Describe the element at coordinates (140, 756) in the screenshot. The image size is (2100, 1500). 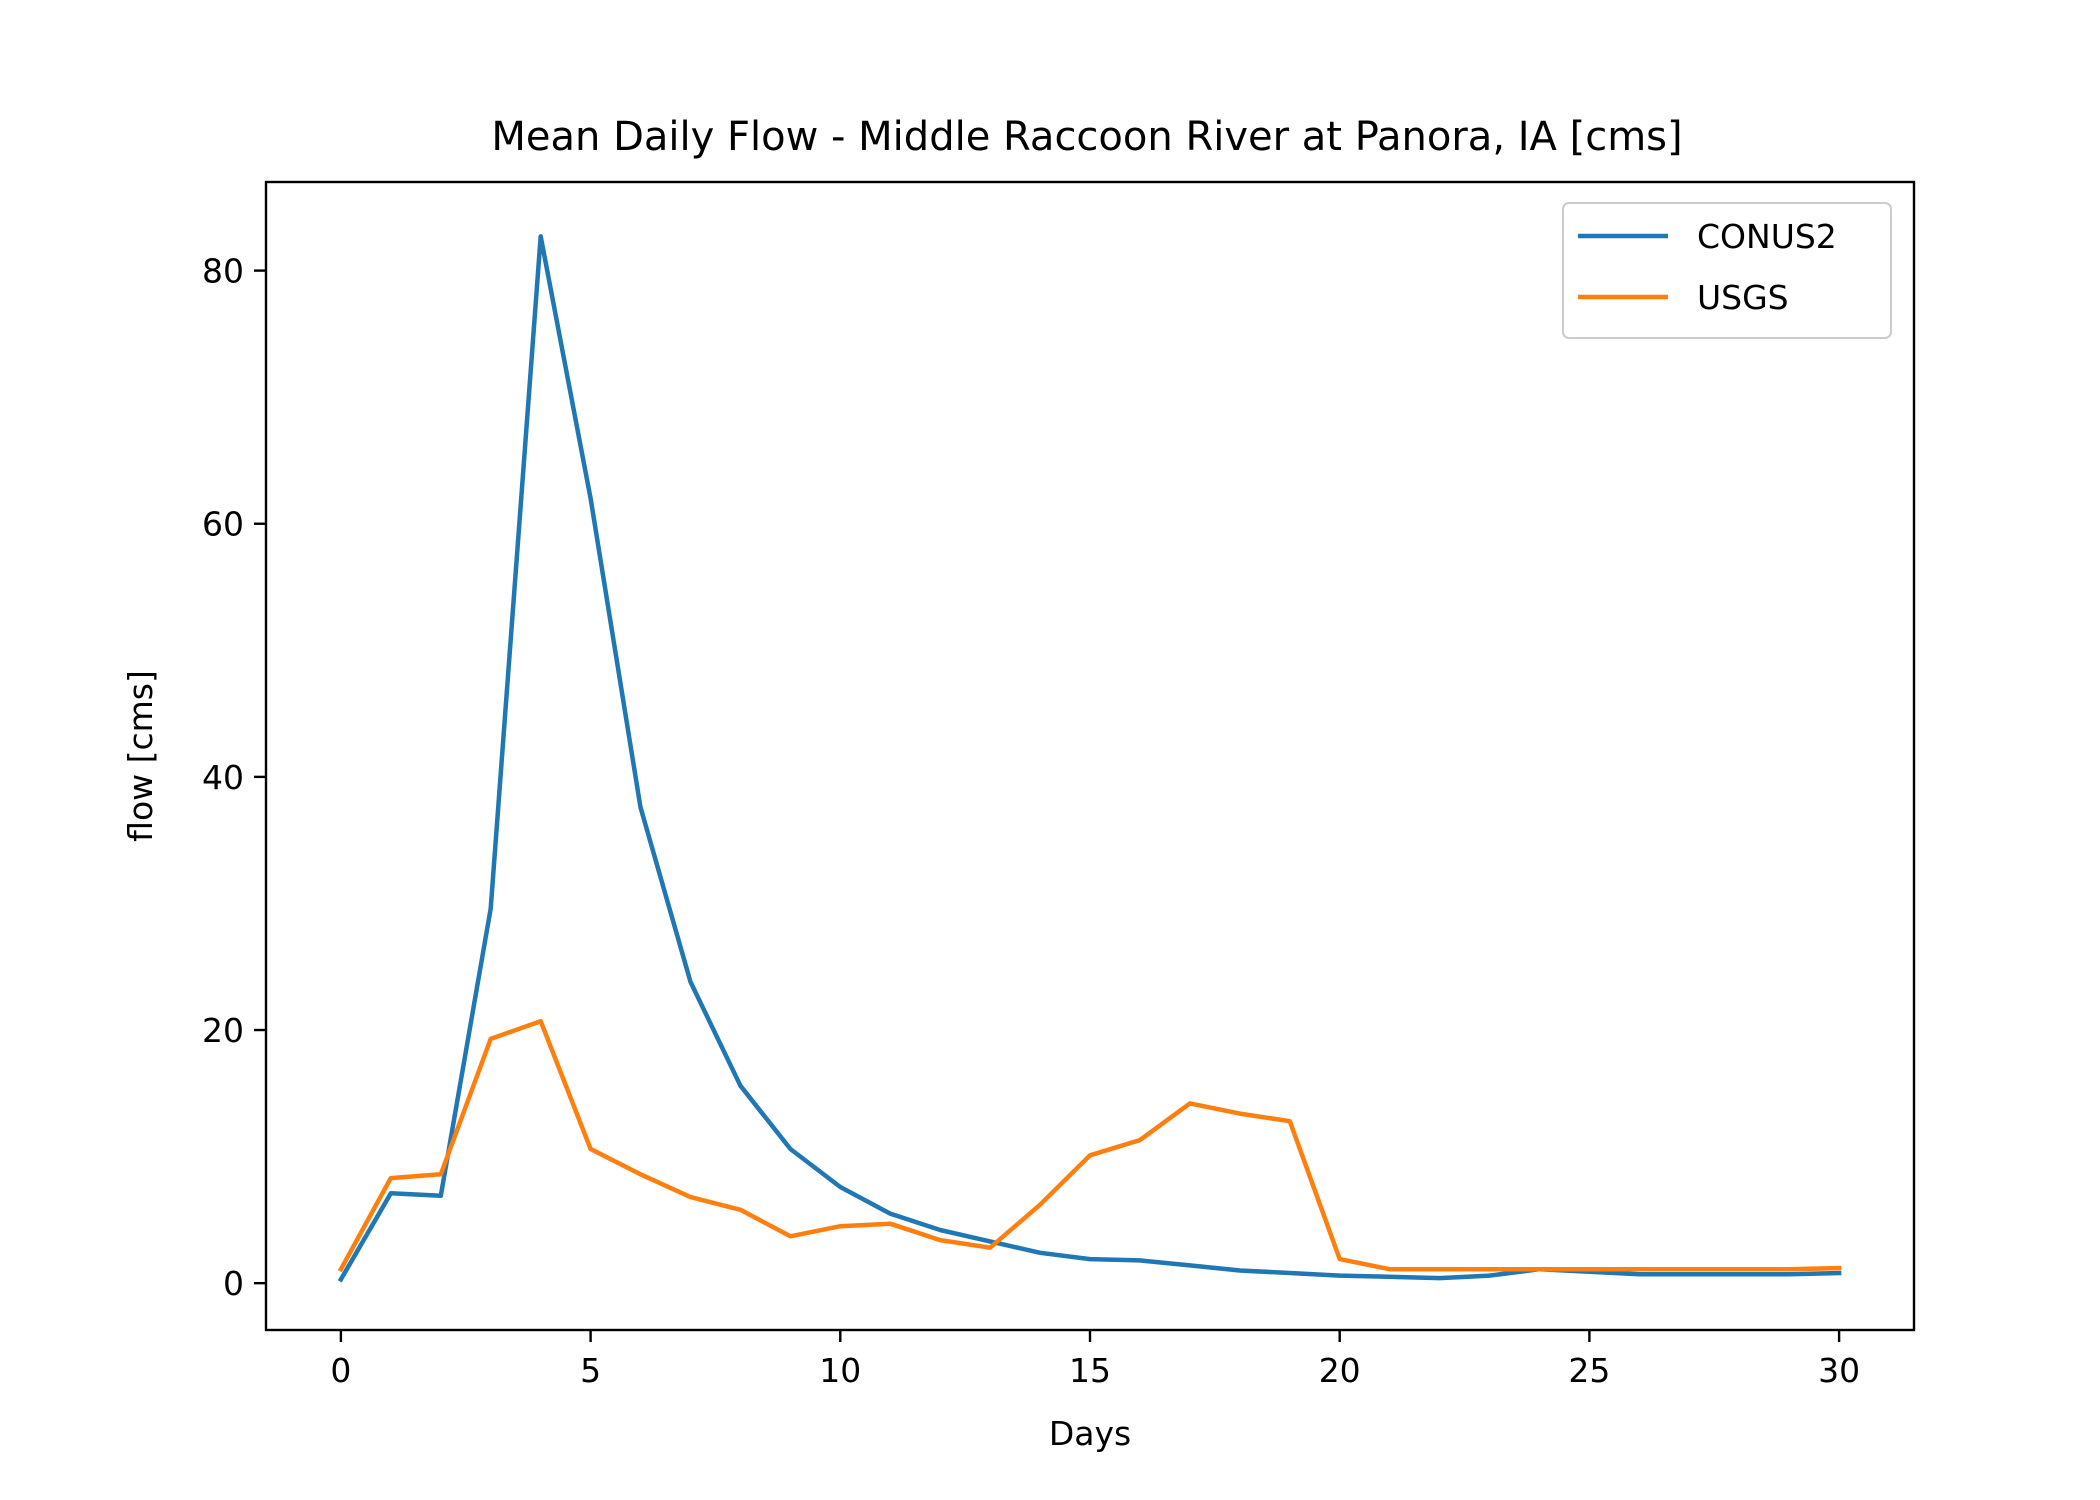
I see `y-axis-label: flow [cms]` at that location.